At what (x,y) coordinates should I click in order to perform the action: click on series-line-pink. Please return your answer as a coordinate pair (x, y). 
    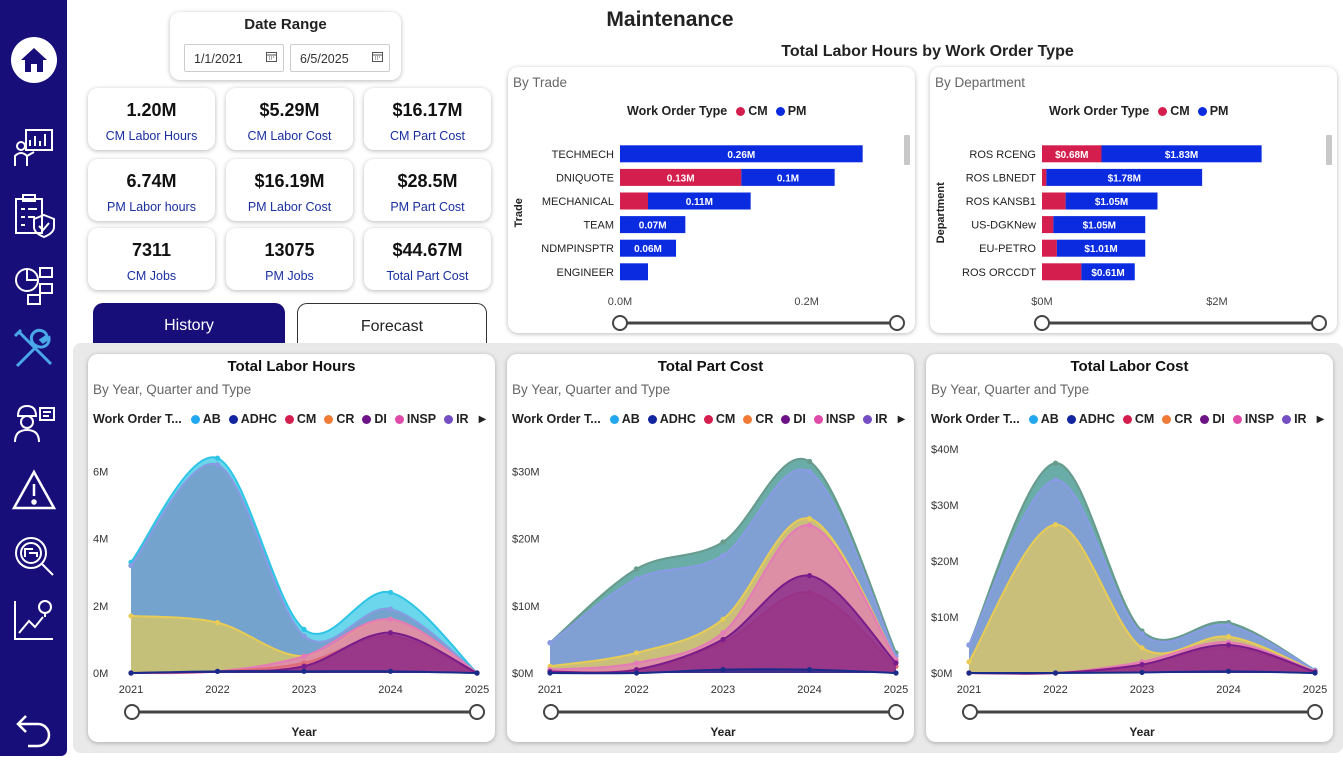
    Looking at the image, I should click on (723, 597).